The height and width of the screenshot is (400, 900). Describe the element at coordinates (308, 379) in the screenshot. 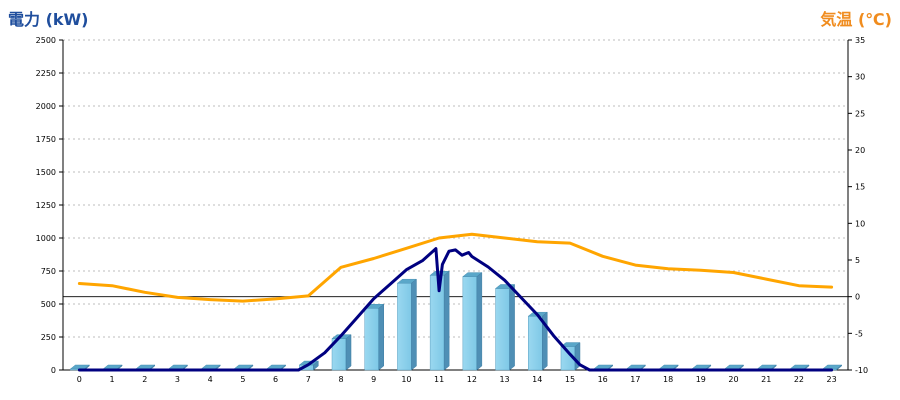

I see `x-tick-label: 7` at that location.